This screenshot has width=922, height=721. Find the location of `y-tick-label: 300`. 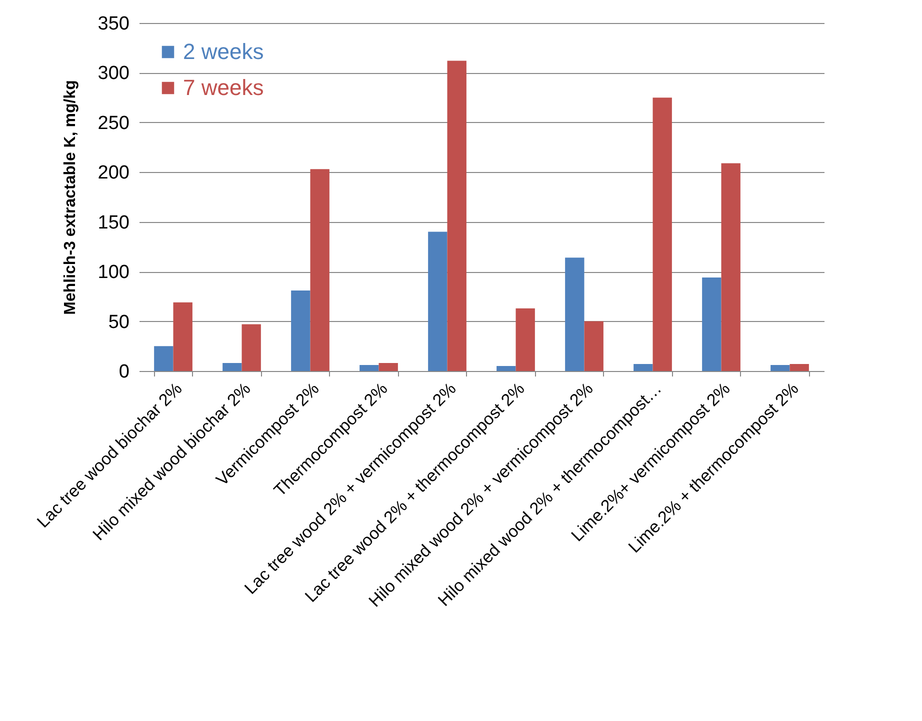

y-tick-label: 300 is located at coordinates (114, 73).